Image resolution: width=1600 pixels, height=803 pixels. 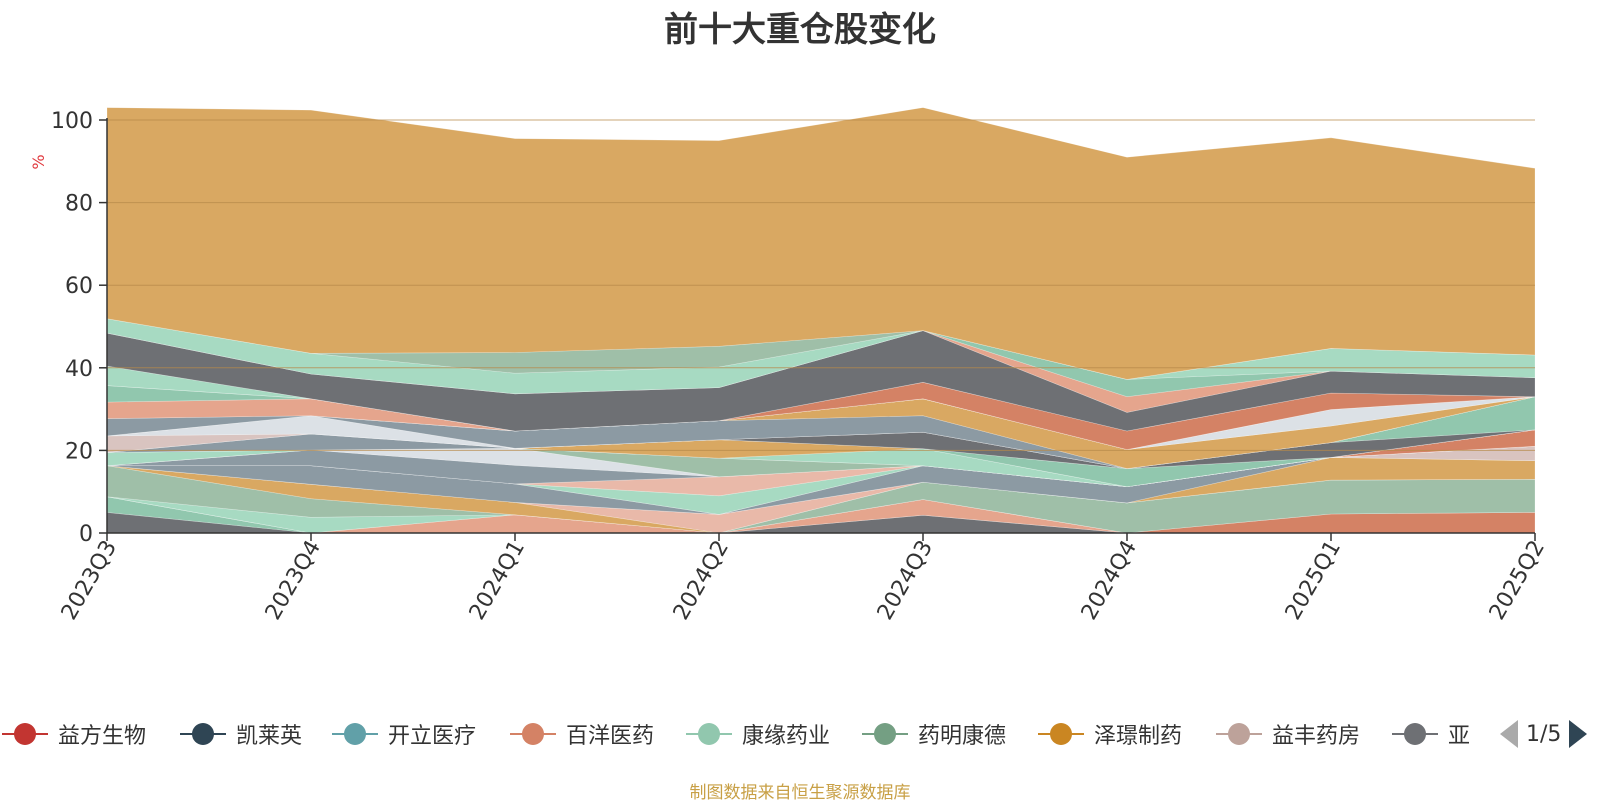 I want to click on legend-item-7: 益丰药房, so click(x=1287, y=734).